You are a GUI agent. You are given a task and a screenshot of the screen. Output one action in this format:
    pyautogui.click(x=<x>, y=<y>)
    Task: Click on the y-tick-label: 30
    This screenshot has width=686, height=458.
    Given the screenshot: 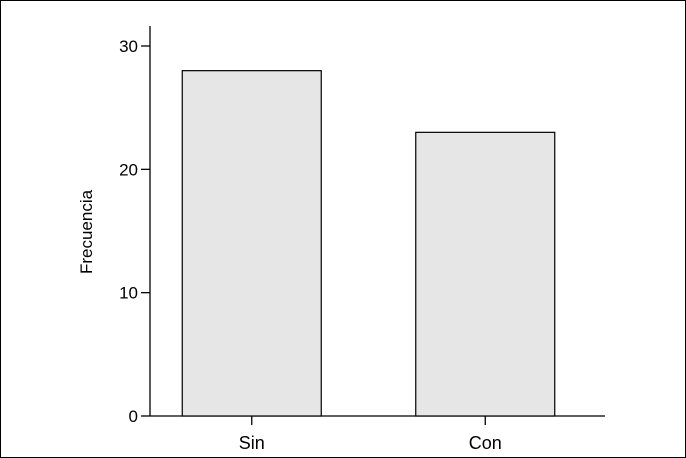 What is the action you would take?
    pyautogui.click(x=128, y=46)
    